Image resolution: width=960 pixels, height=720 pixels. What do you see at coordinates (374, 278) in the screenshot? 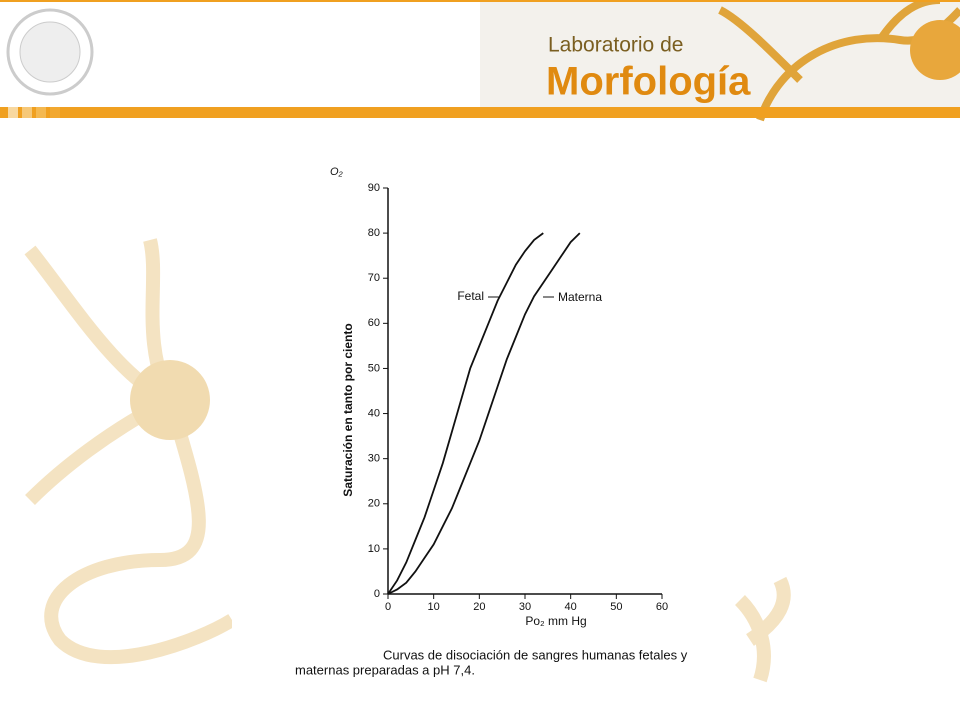
I see `y-tick-label: 70` at bounding box center [374, 278].